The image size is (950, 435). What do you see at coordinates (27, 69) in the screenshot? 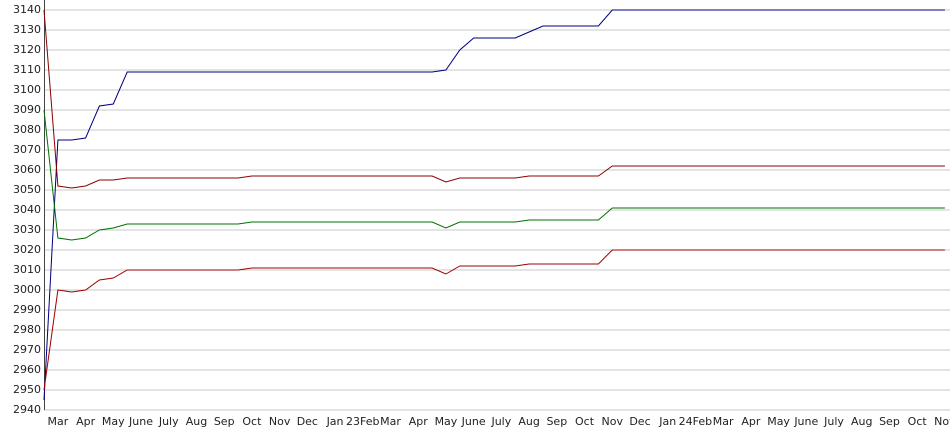
I see `y-tick-label: 3110` at bounding box center [27, 69].